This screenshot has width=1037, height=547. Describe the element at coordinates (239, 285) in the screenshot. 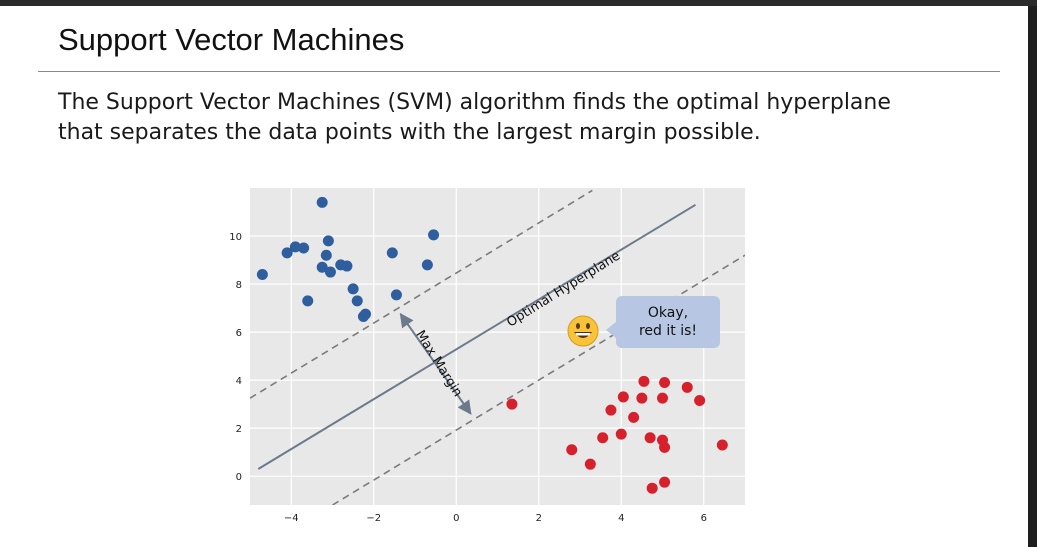

I see `y-tick-label: 8` at that location.